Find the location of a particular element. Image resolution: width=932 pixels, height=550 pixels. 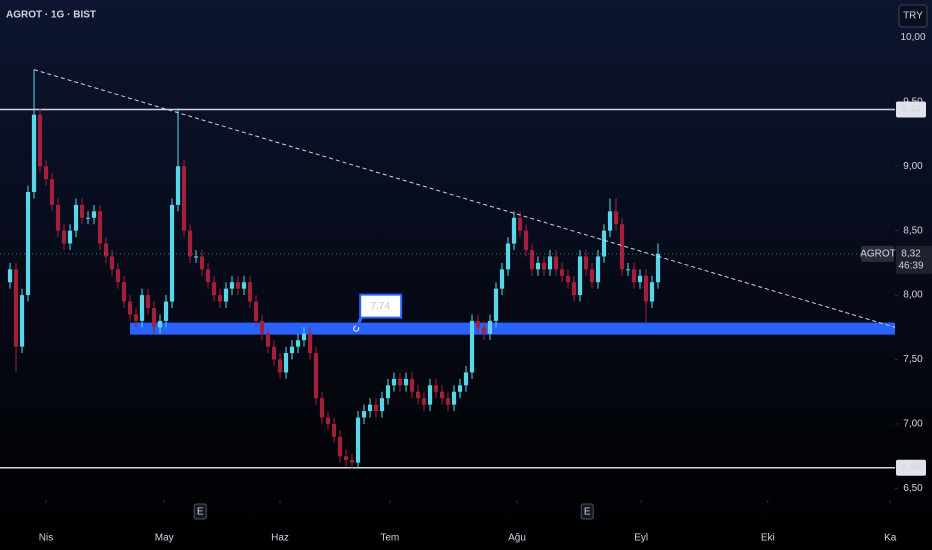

y-tick-label: 8,00 is located at coordinates (913, 295).